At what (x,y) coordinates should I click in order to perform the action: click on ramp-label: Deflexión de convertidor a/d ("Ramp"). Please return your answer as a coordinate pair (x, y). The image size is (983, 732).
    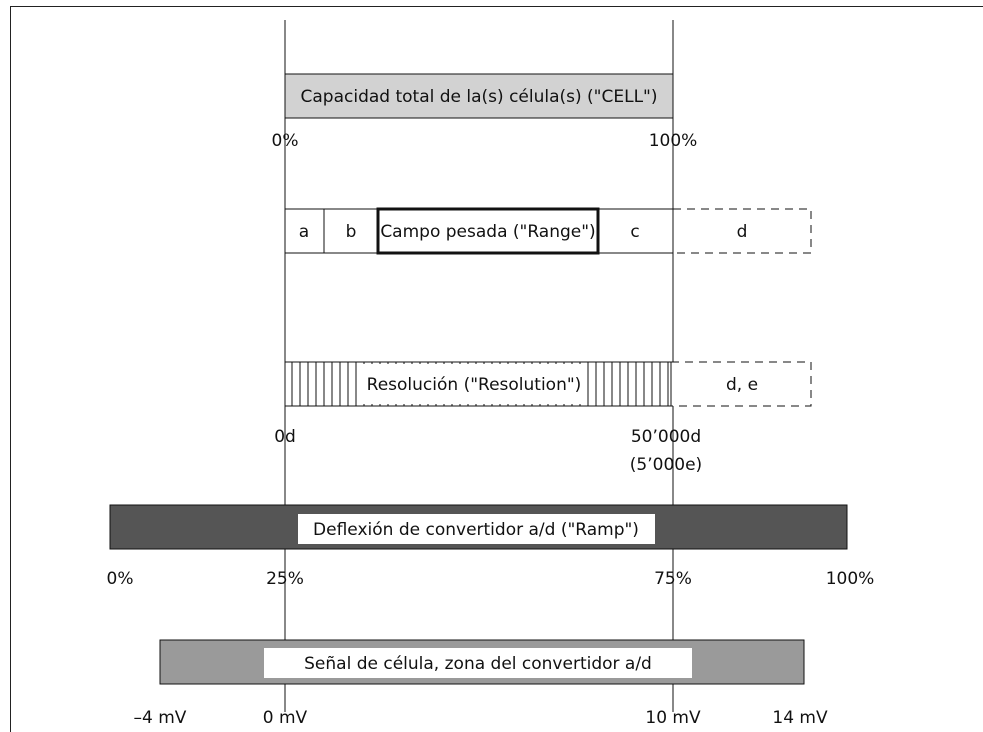
    Looking at the image, I should click on (476, 530).